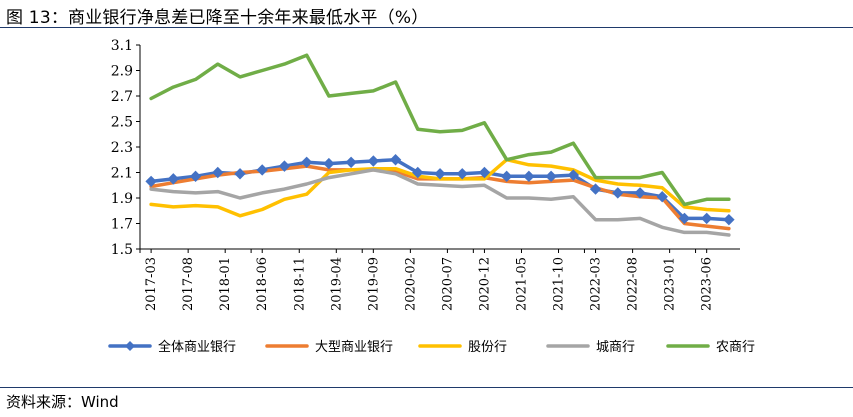 The image size is (853, 417). I want to click on source-note: 资料来源：Wind, so click(62, 402).